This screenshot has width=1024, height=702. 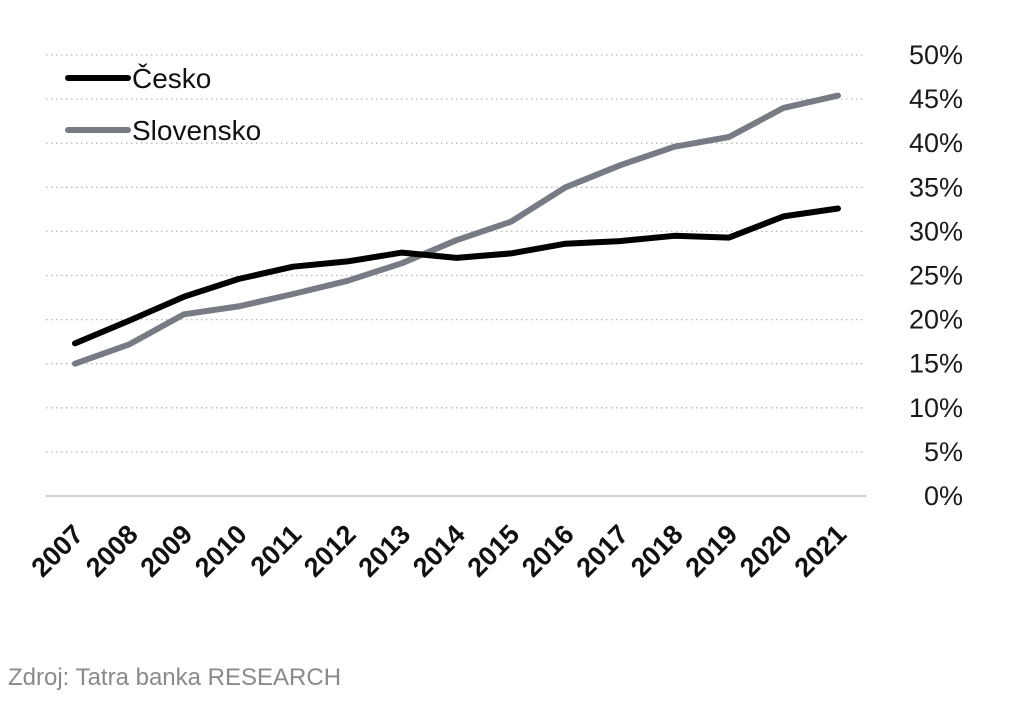 What do you see at coordinates (603, 551) in the screenshot?
I see `x-tick-label: 2017` at bounding box center [603, 551].